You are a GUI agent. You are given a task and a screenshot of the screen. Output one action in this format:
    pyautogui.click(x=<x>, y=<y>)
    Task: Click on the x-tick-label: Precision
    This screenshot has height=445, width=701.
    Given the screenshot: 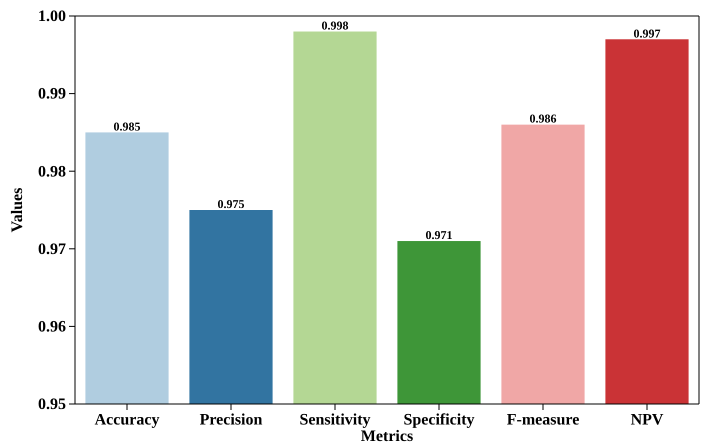 What is the action you would take?
    pyautogui.click(x=231, y=419)
    